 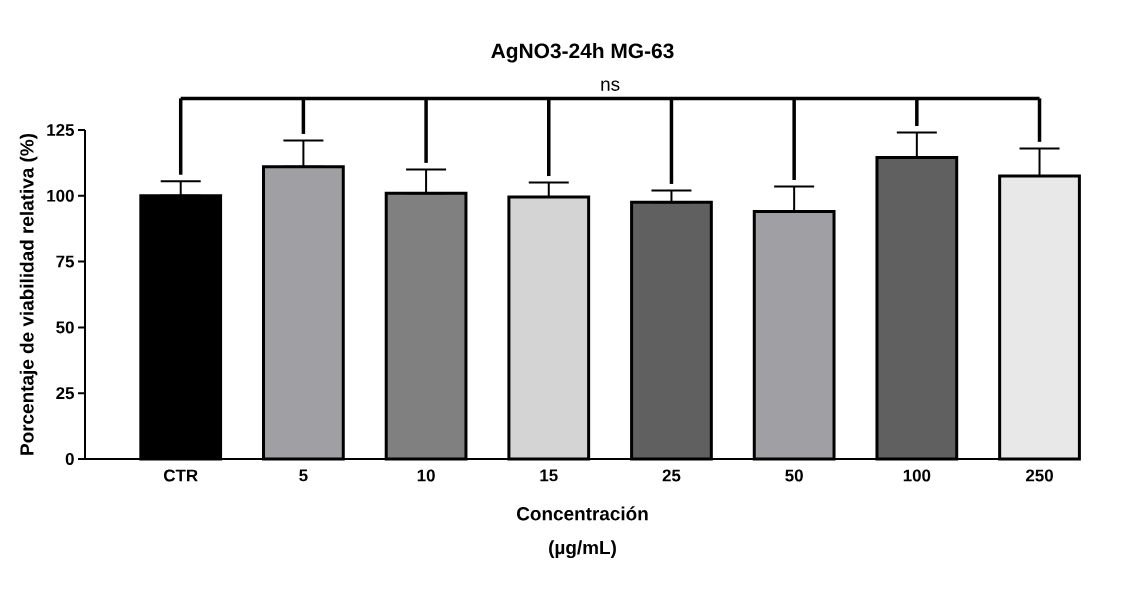 I want to click on x-tick-label: CTR, so click(x=180, y=475).